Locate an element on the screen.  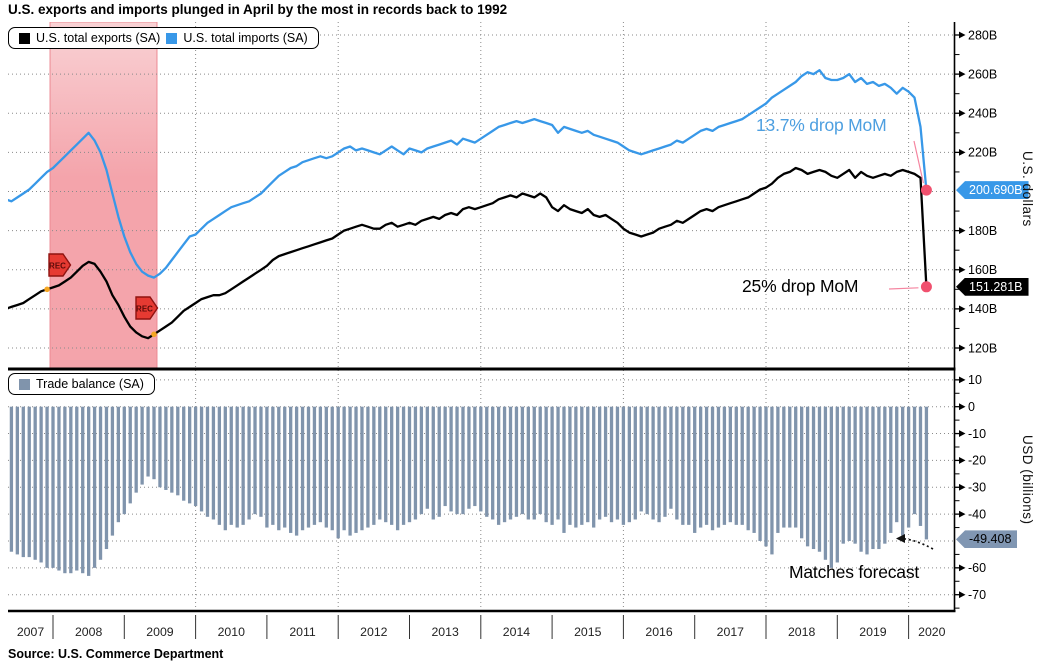
svg-text: 120B is located at coordinates (982, 348).